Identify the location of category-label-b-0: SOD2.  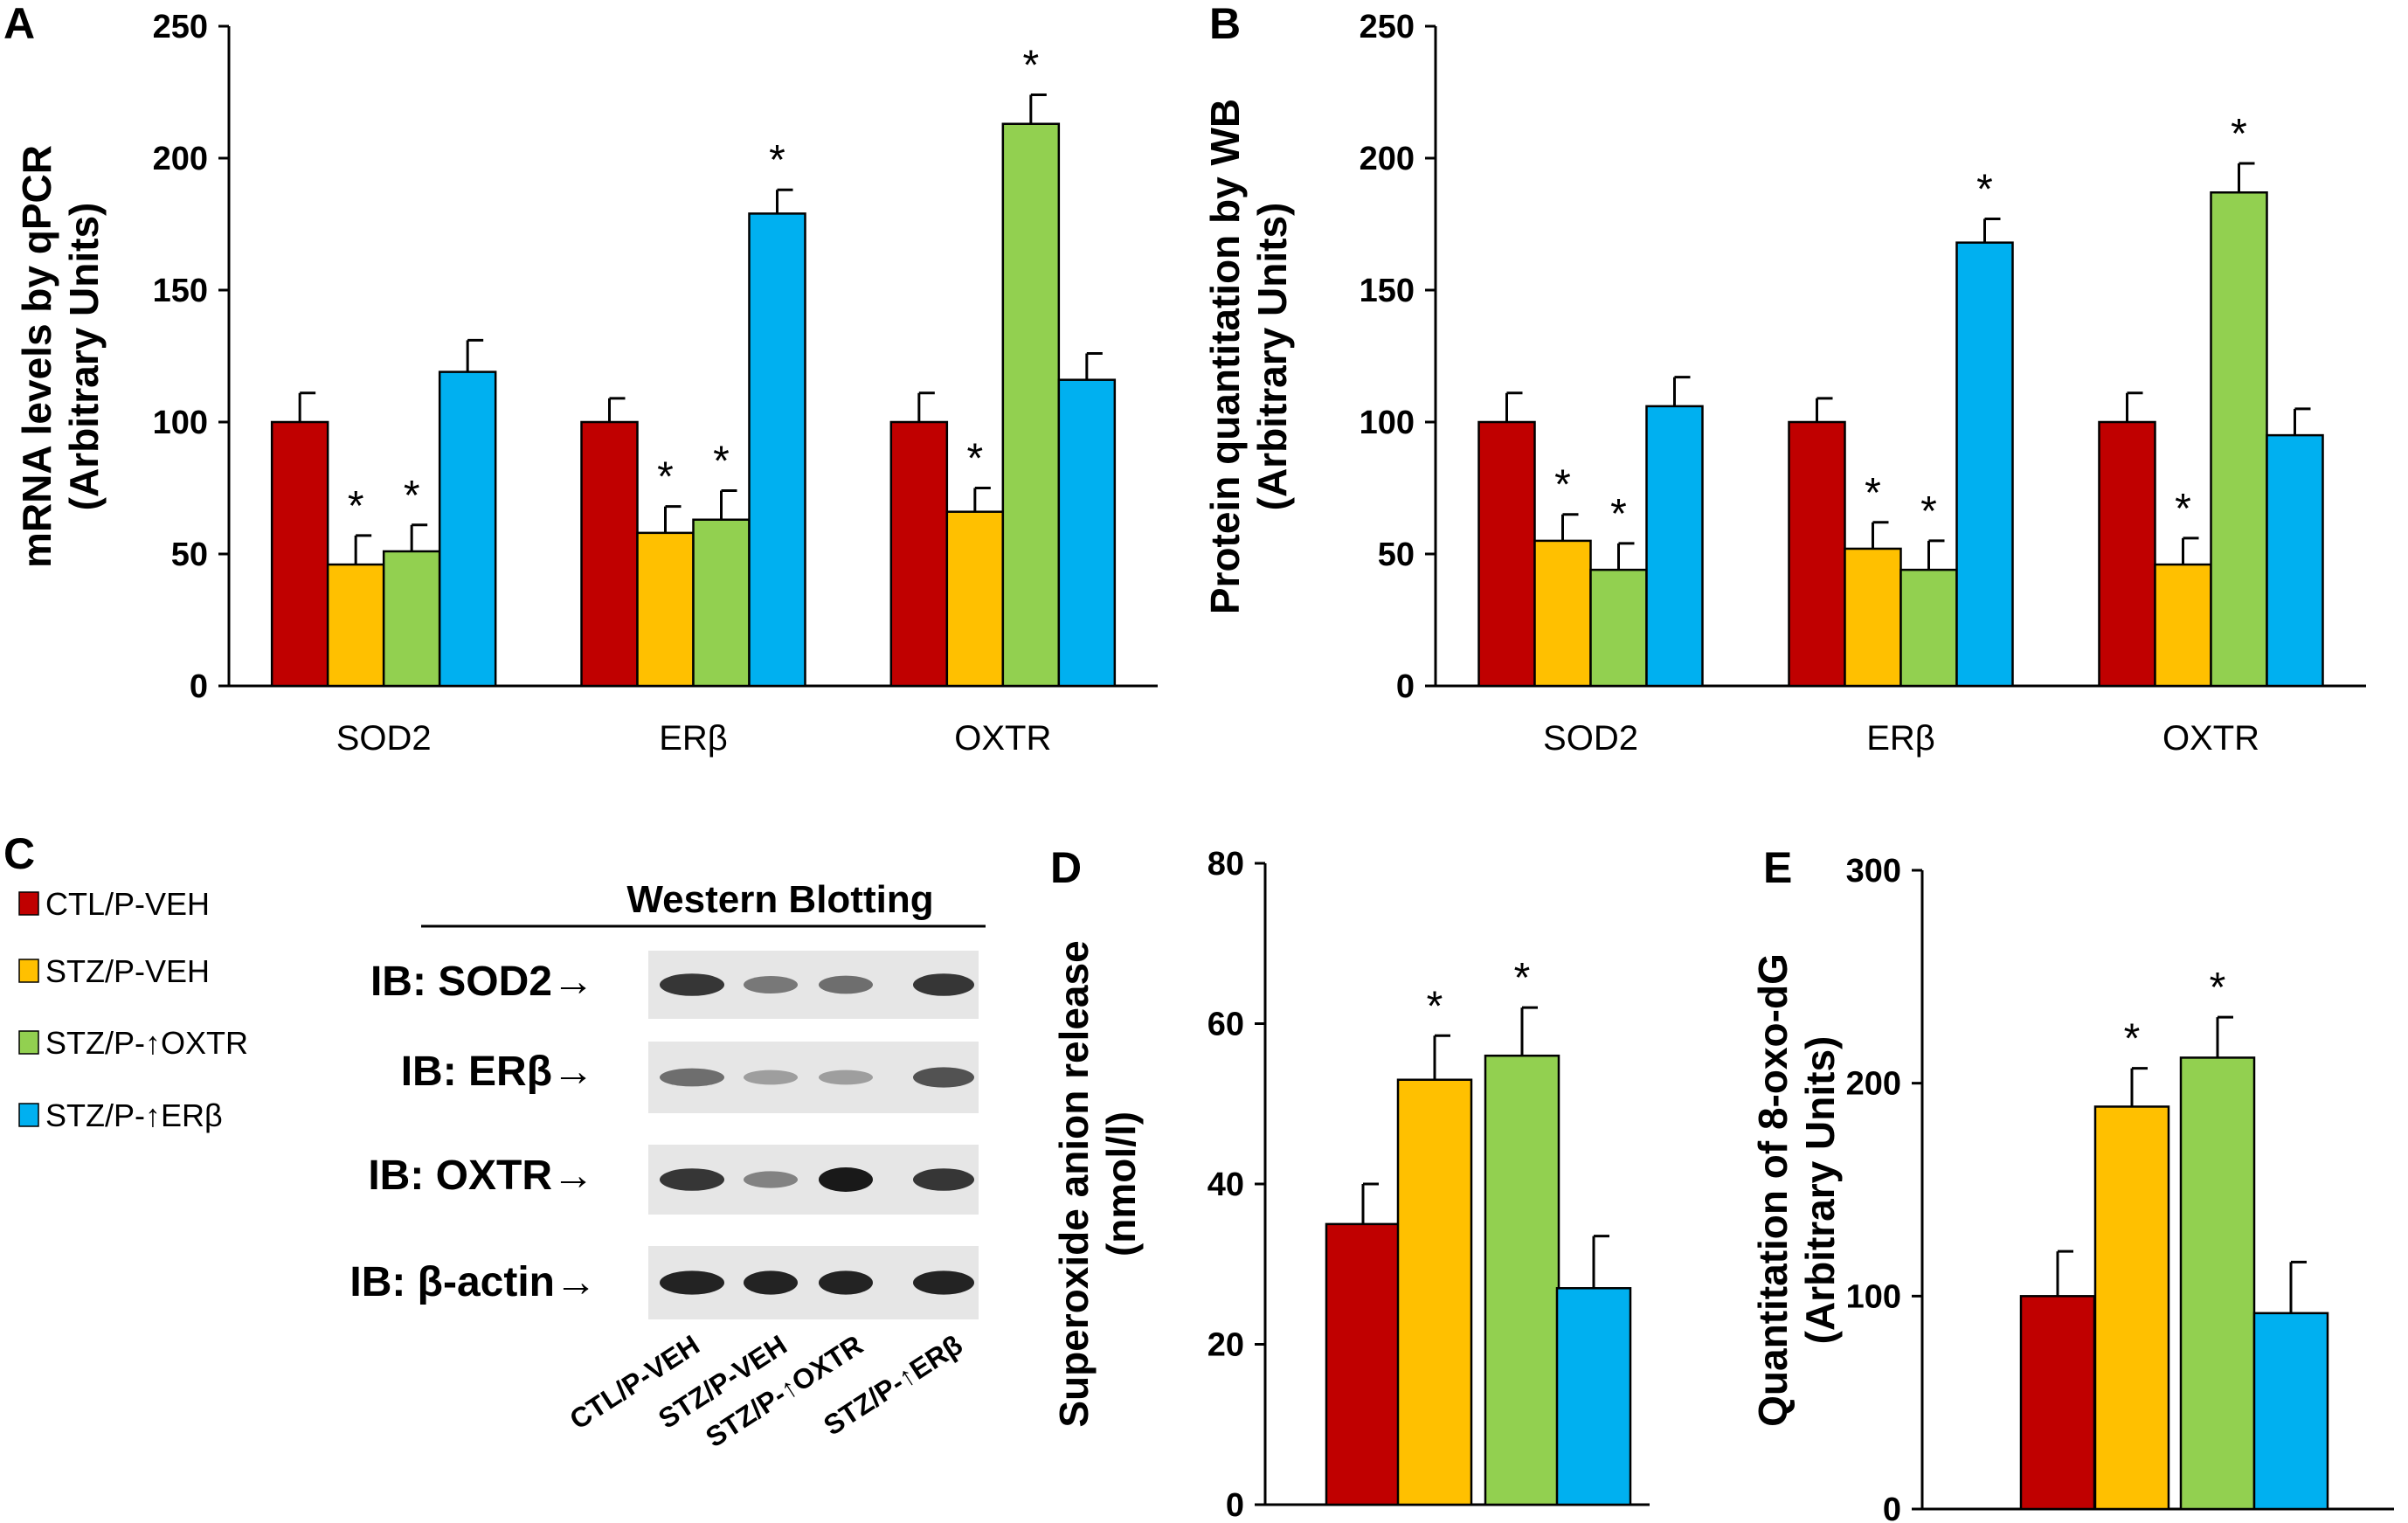
(1590, 739).